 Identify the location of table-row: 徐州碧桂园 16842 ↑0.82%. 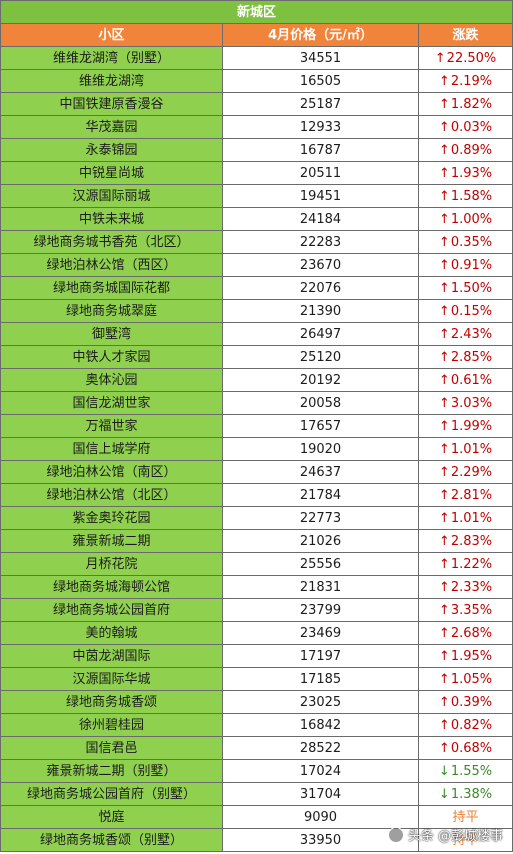
(256, 725).